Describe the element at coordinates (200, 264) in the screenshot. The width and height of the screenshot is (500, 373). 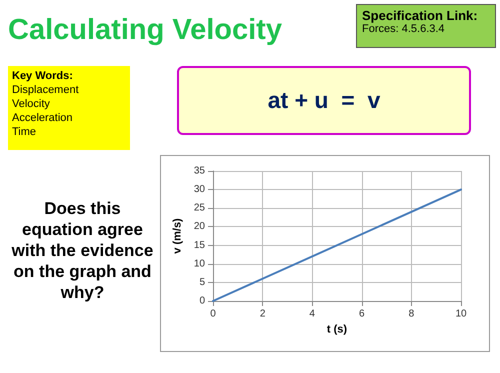
I see `y-tick-label: 10` at that location.